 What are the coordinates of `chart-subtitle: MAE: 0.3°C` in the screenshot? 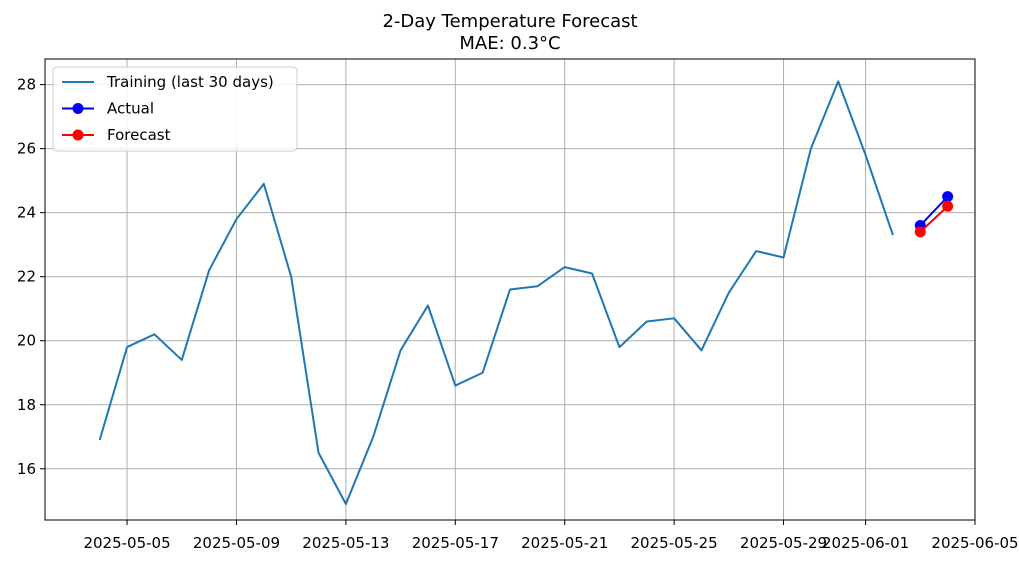 It's located at (509, 43).